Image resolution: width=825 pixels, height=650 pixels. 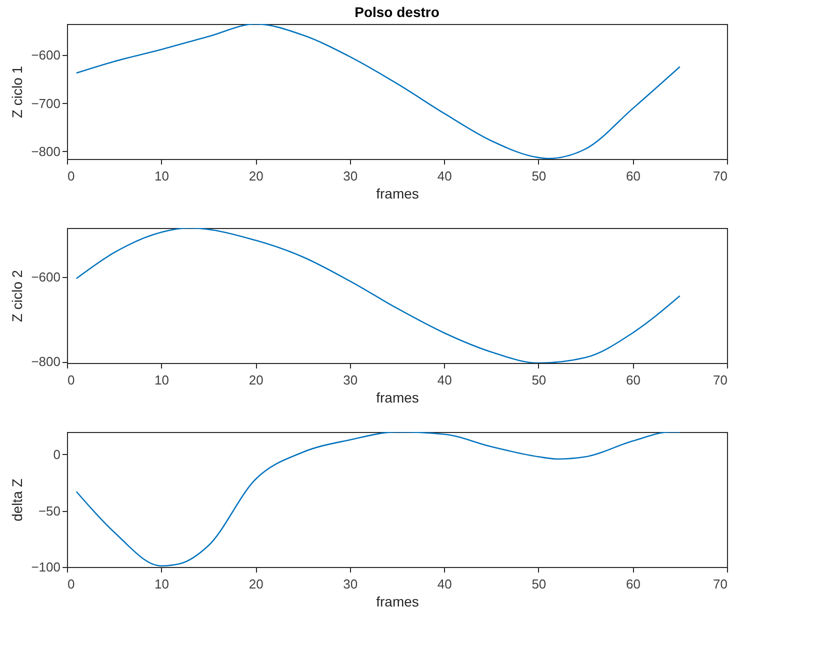 I want to click on y-tick-label: 0, so click(x=56, y=454).